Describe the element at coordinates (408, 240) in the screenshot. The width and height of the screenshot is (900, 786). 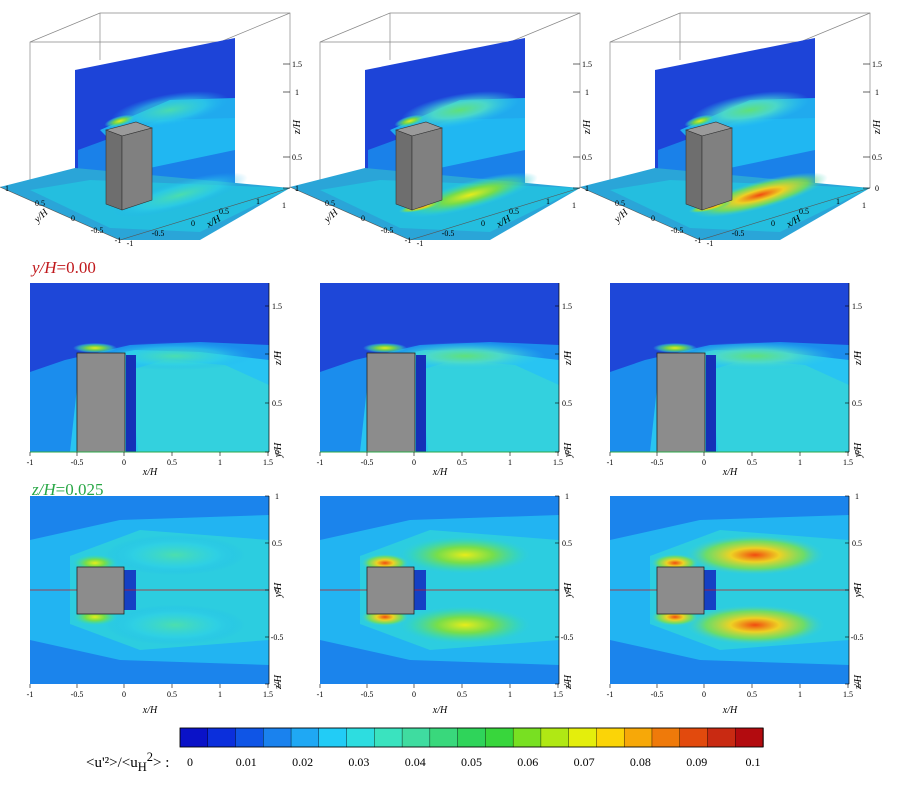
I see `y-axis-tick-label: -1` at that location.